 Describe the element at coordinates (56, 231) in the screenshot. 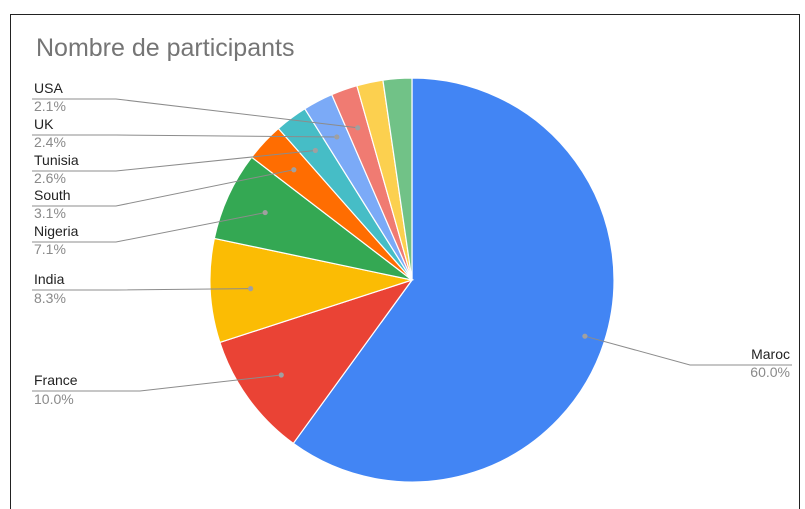

I see `slice-label-nigeria: Nigeria` at that location.